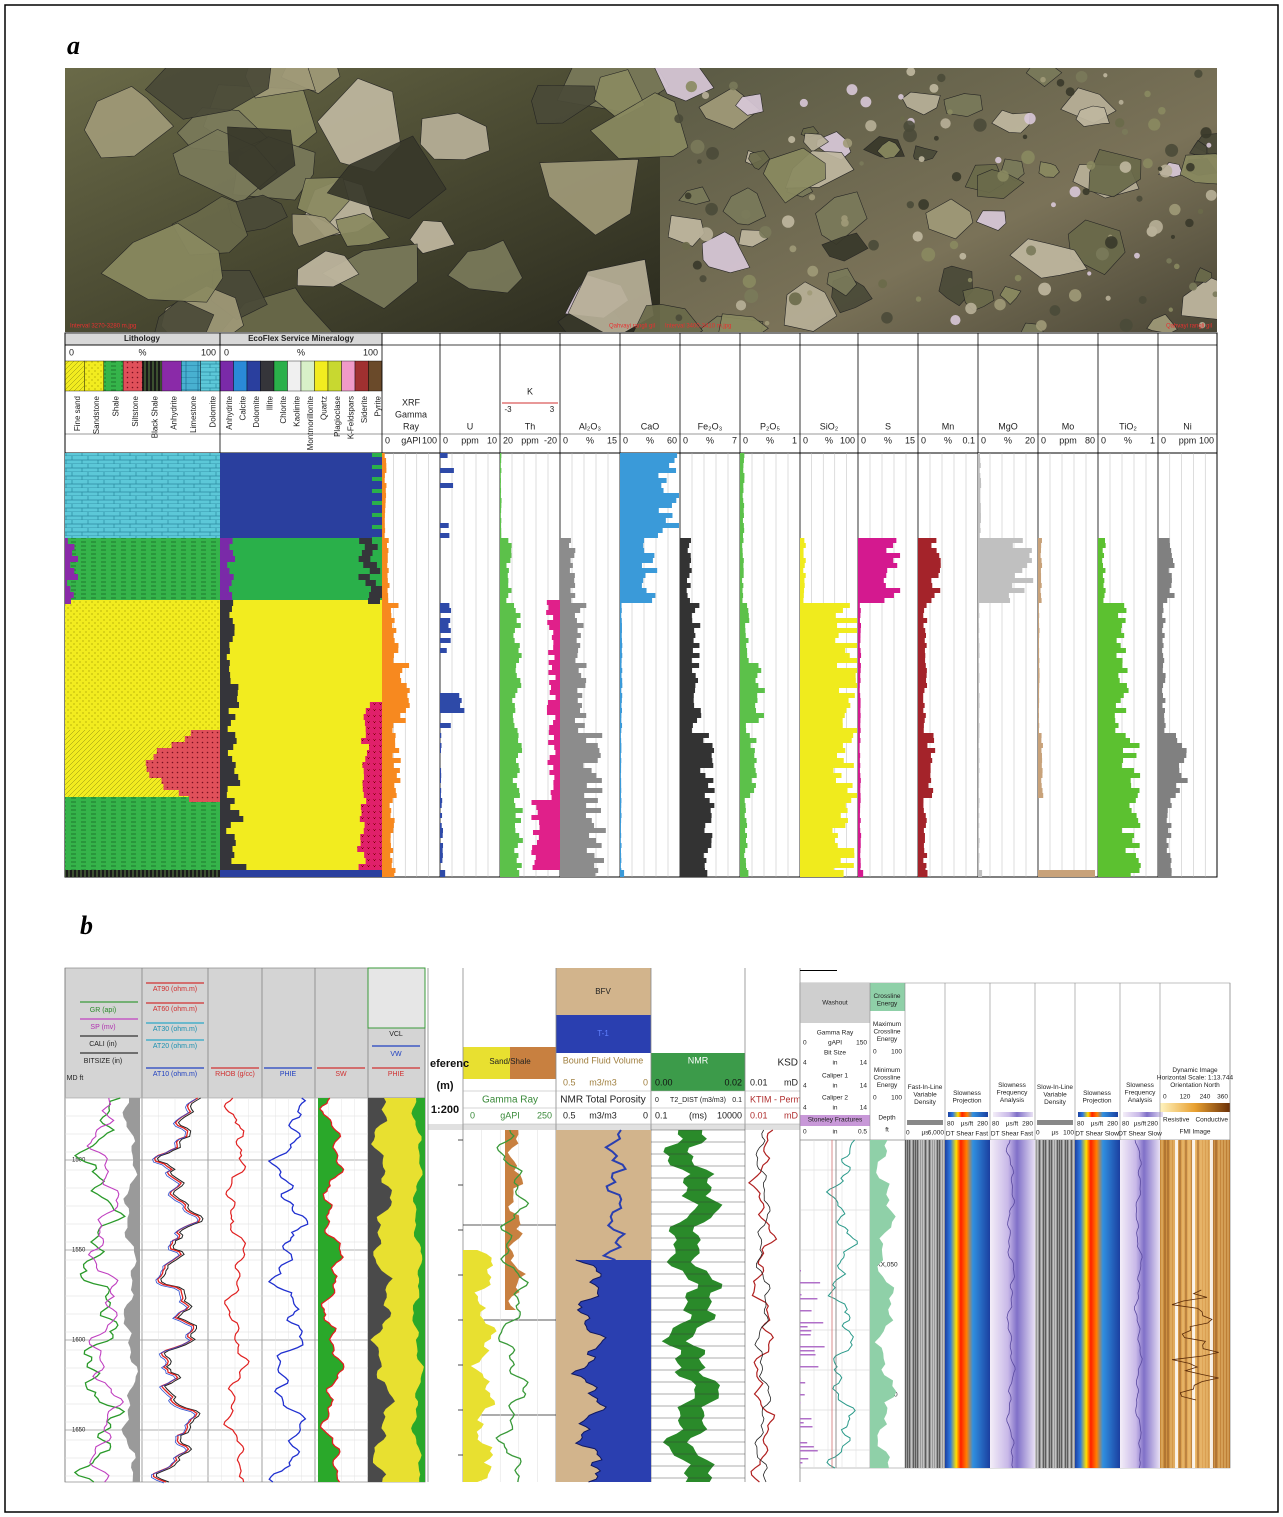 This screenshot has width=1283, height=1517. I want to click on label: 100, so click(370, 352).